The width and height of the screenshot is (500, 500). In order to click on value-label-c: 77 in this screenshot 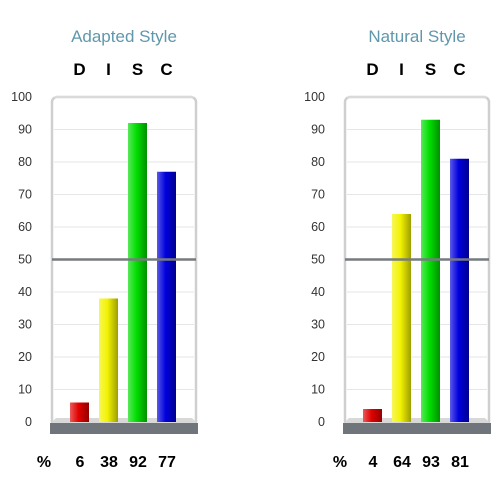, I will do `click(167, 462)`.